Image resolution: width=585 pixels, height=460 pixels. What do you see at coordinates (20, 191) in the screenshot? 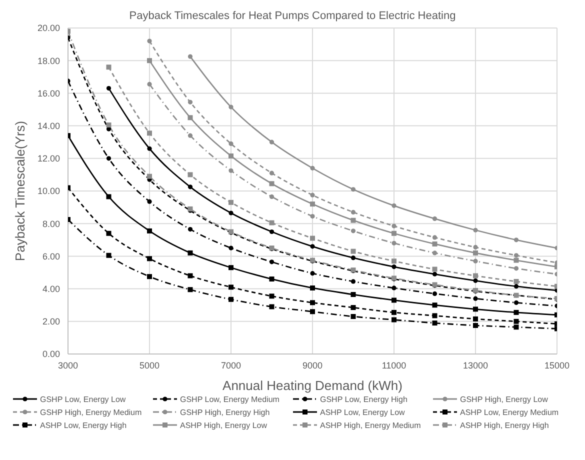
I see `y-axis-title: Payback Timescale(Yrs)` at bounding box center [20, 191].